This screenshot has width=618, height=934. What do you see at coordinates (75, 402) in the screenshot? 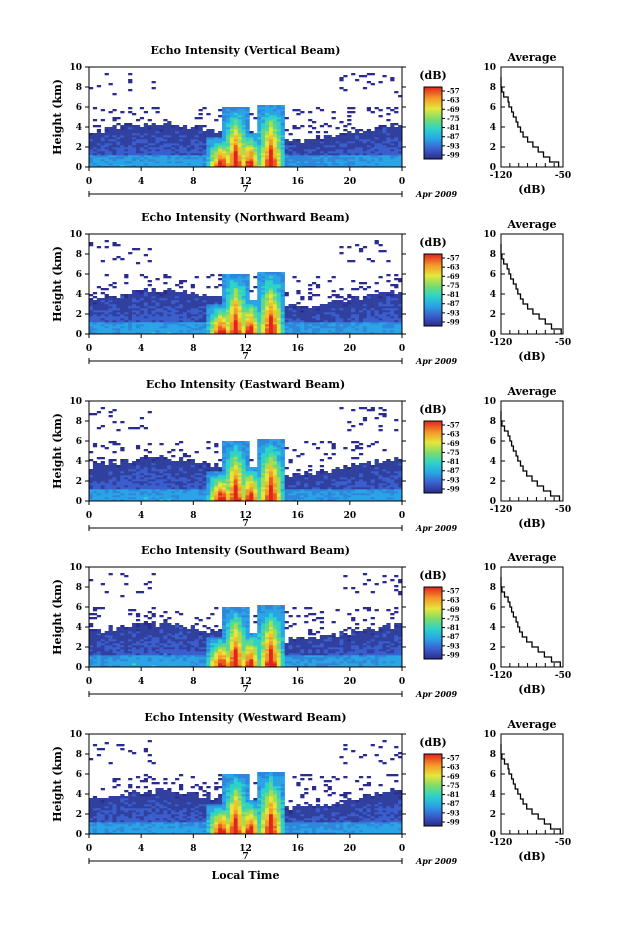
I see `y-tick-label: 10` at bounding box center [75, 402].